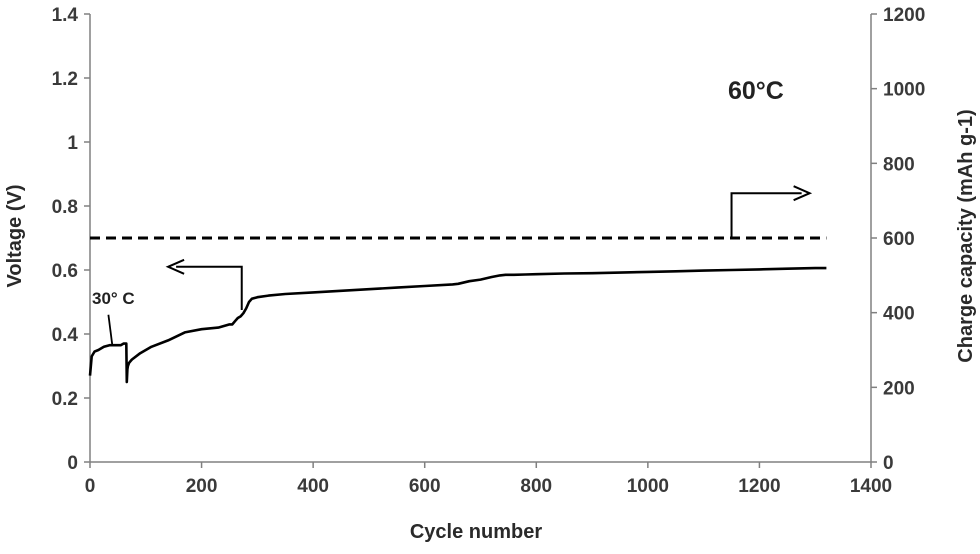 This screenshot has height=554, width=980. I want to click on y2-tick-label: 1200, so click(904, 15).